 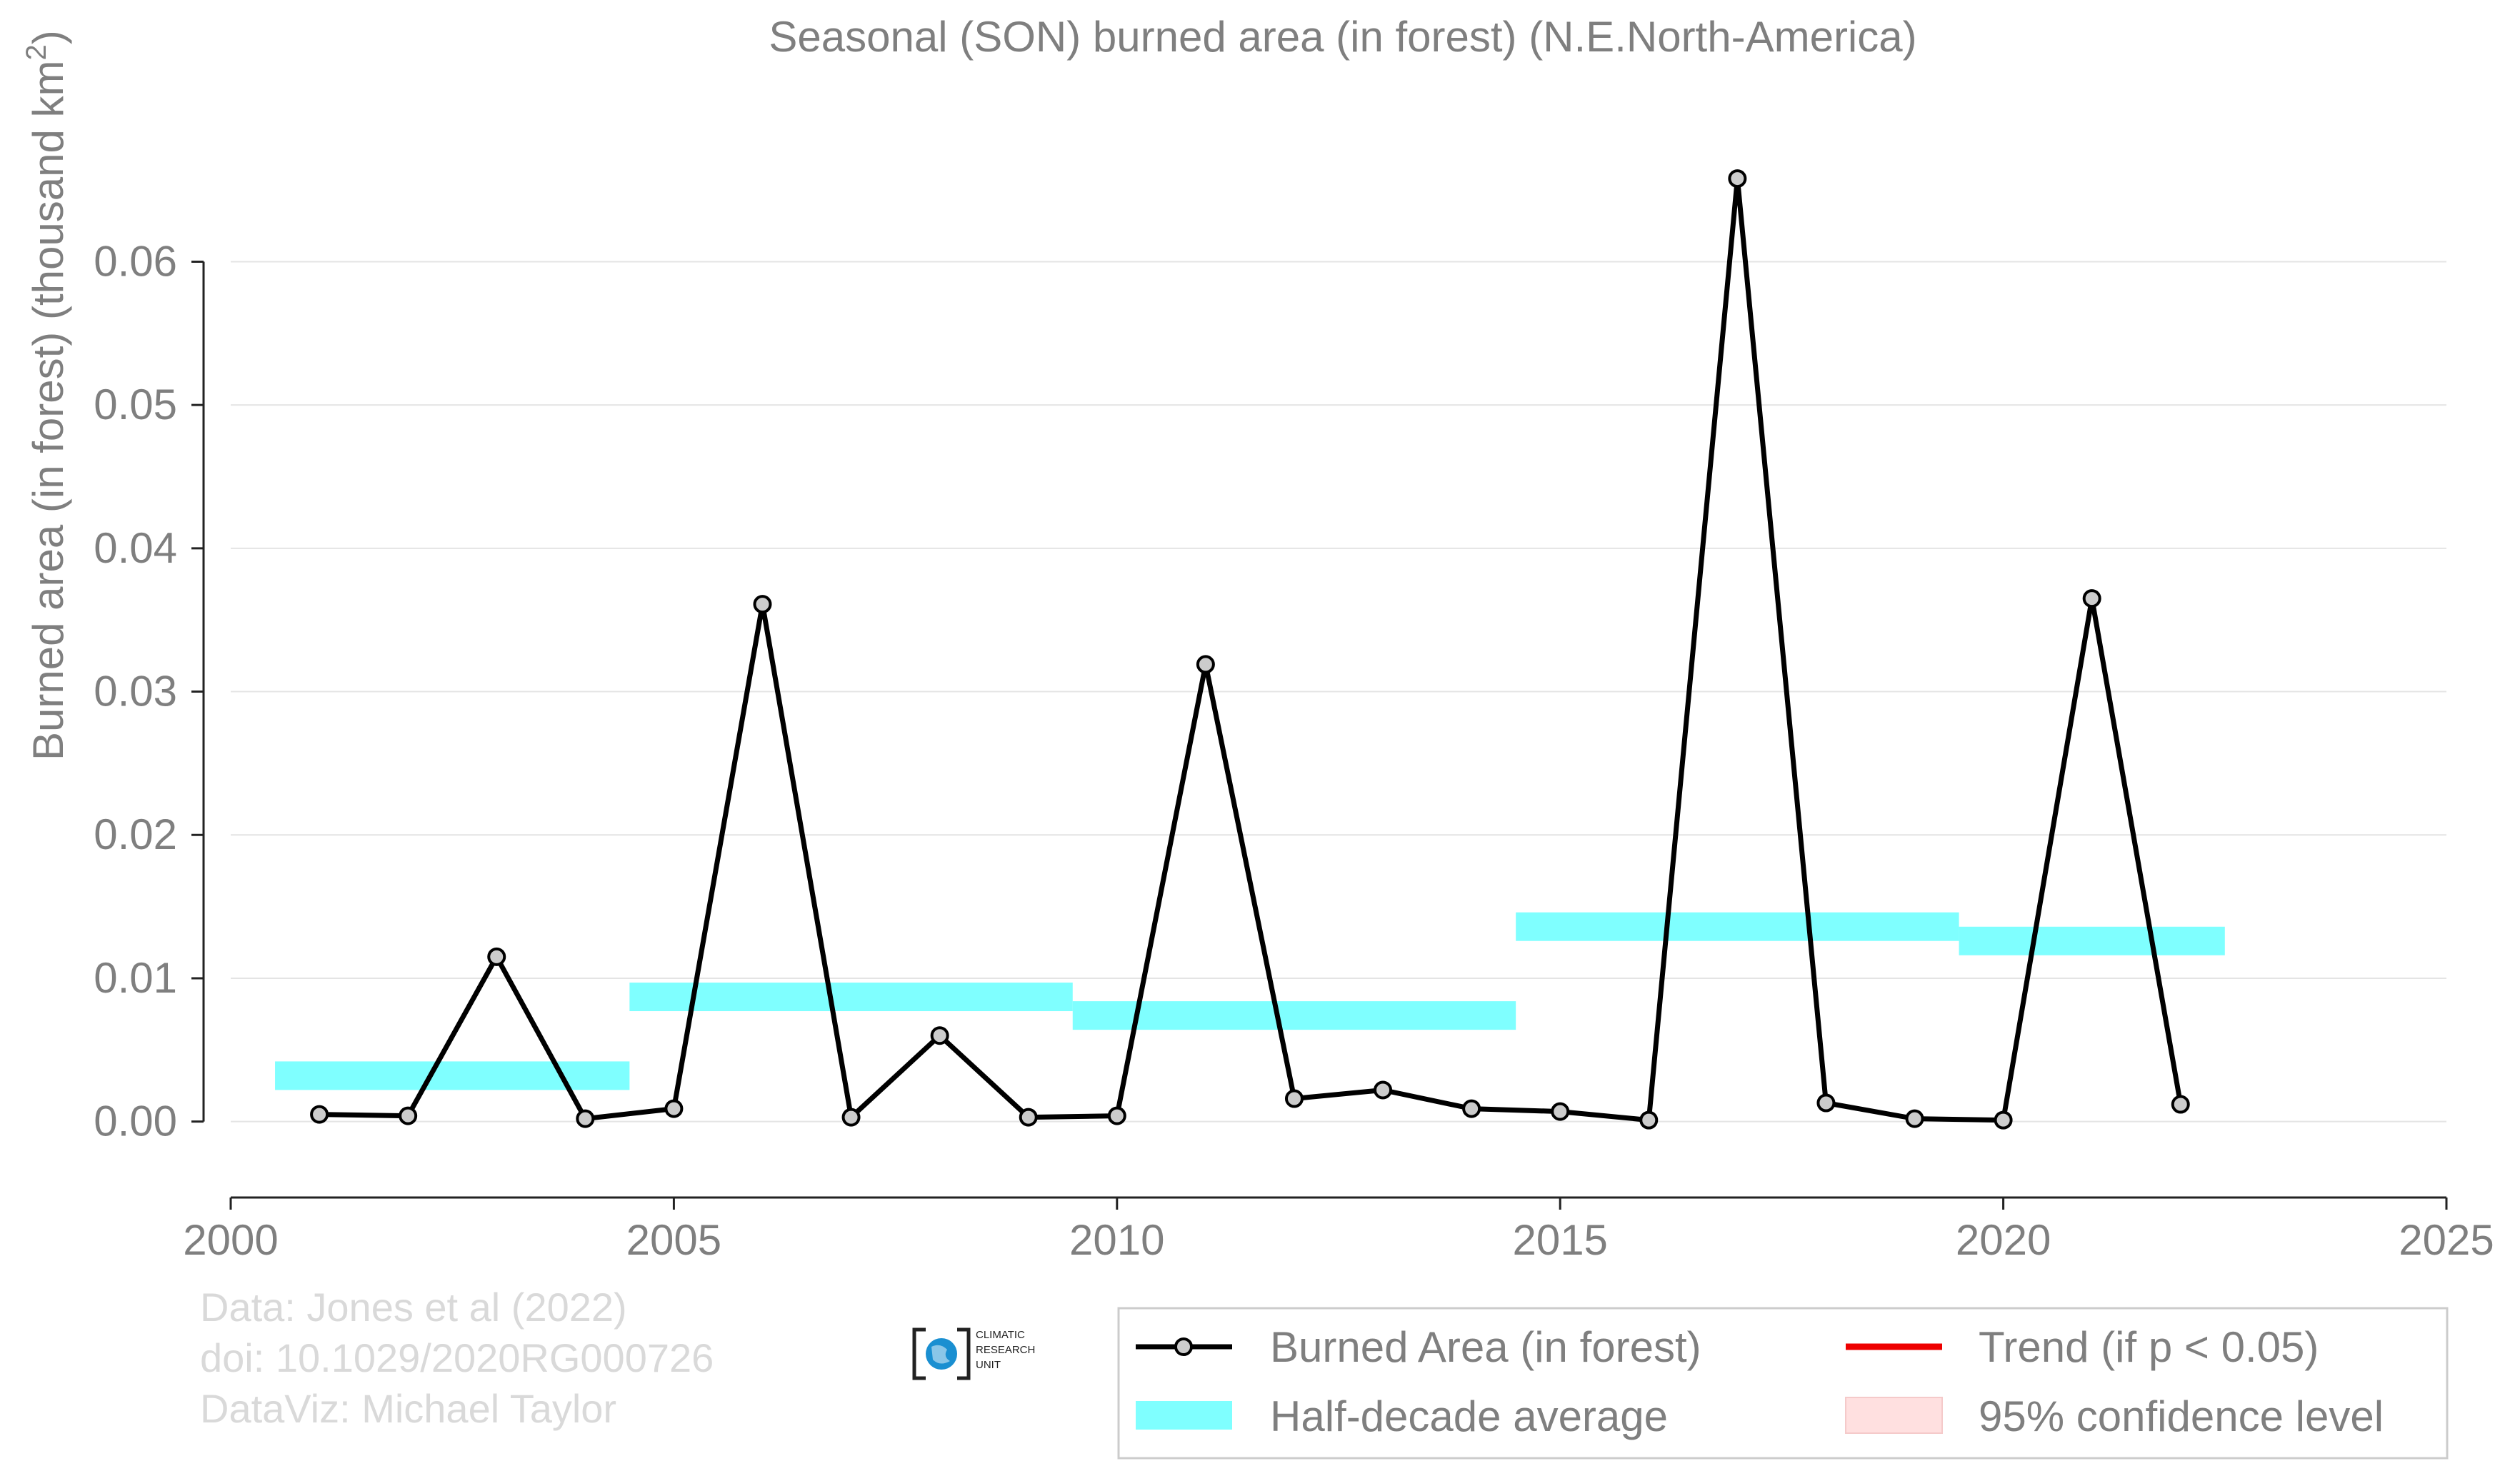 What do you see at coordinates (48, 37) in the screenshot?
I see `y-axis-label-close: )` at bounding box center [48, 37].